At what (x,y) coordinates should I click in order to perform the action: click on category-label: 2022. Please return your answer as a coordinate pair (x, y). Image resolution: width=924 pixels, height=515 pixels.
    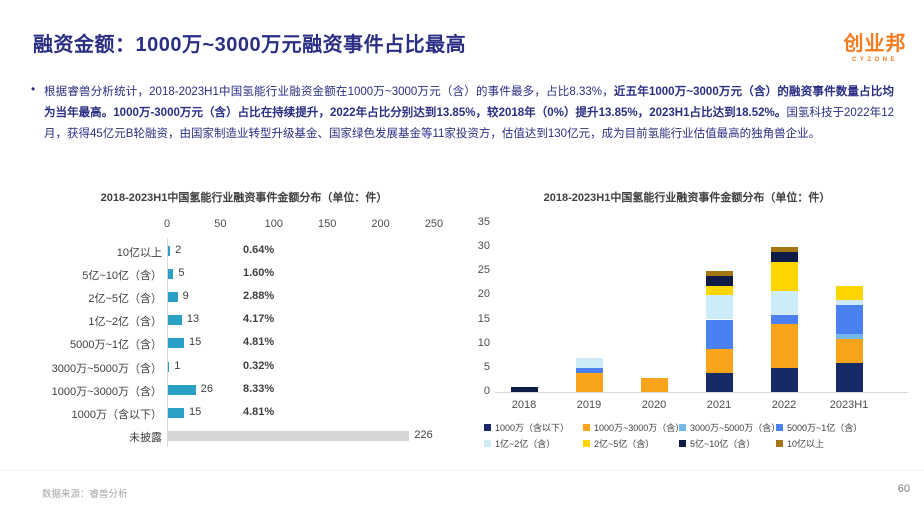
    Looking at the image, I should click on (784, 405).